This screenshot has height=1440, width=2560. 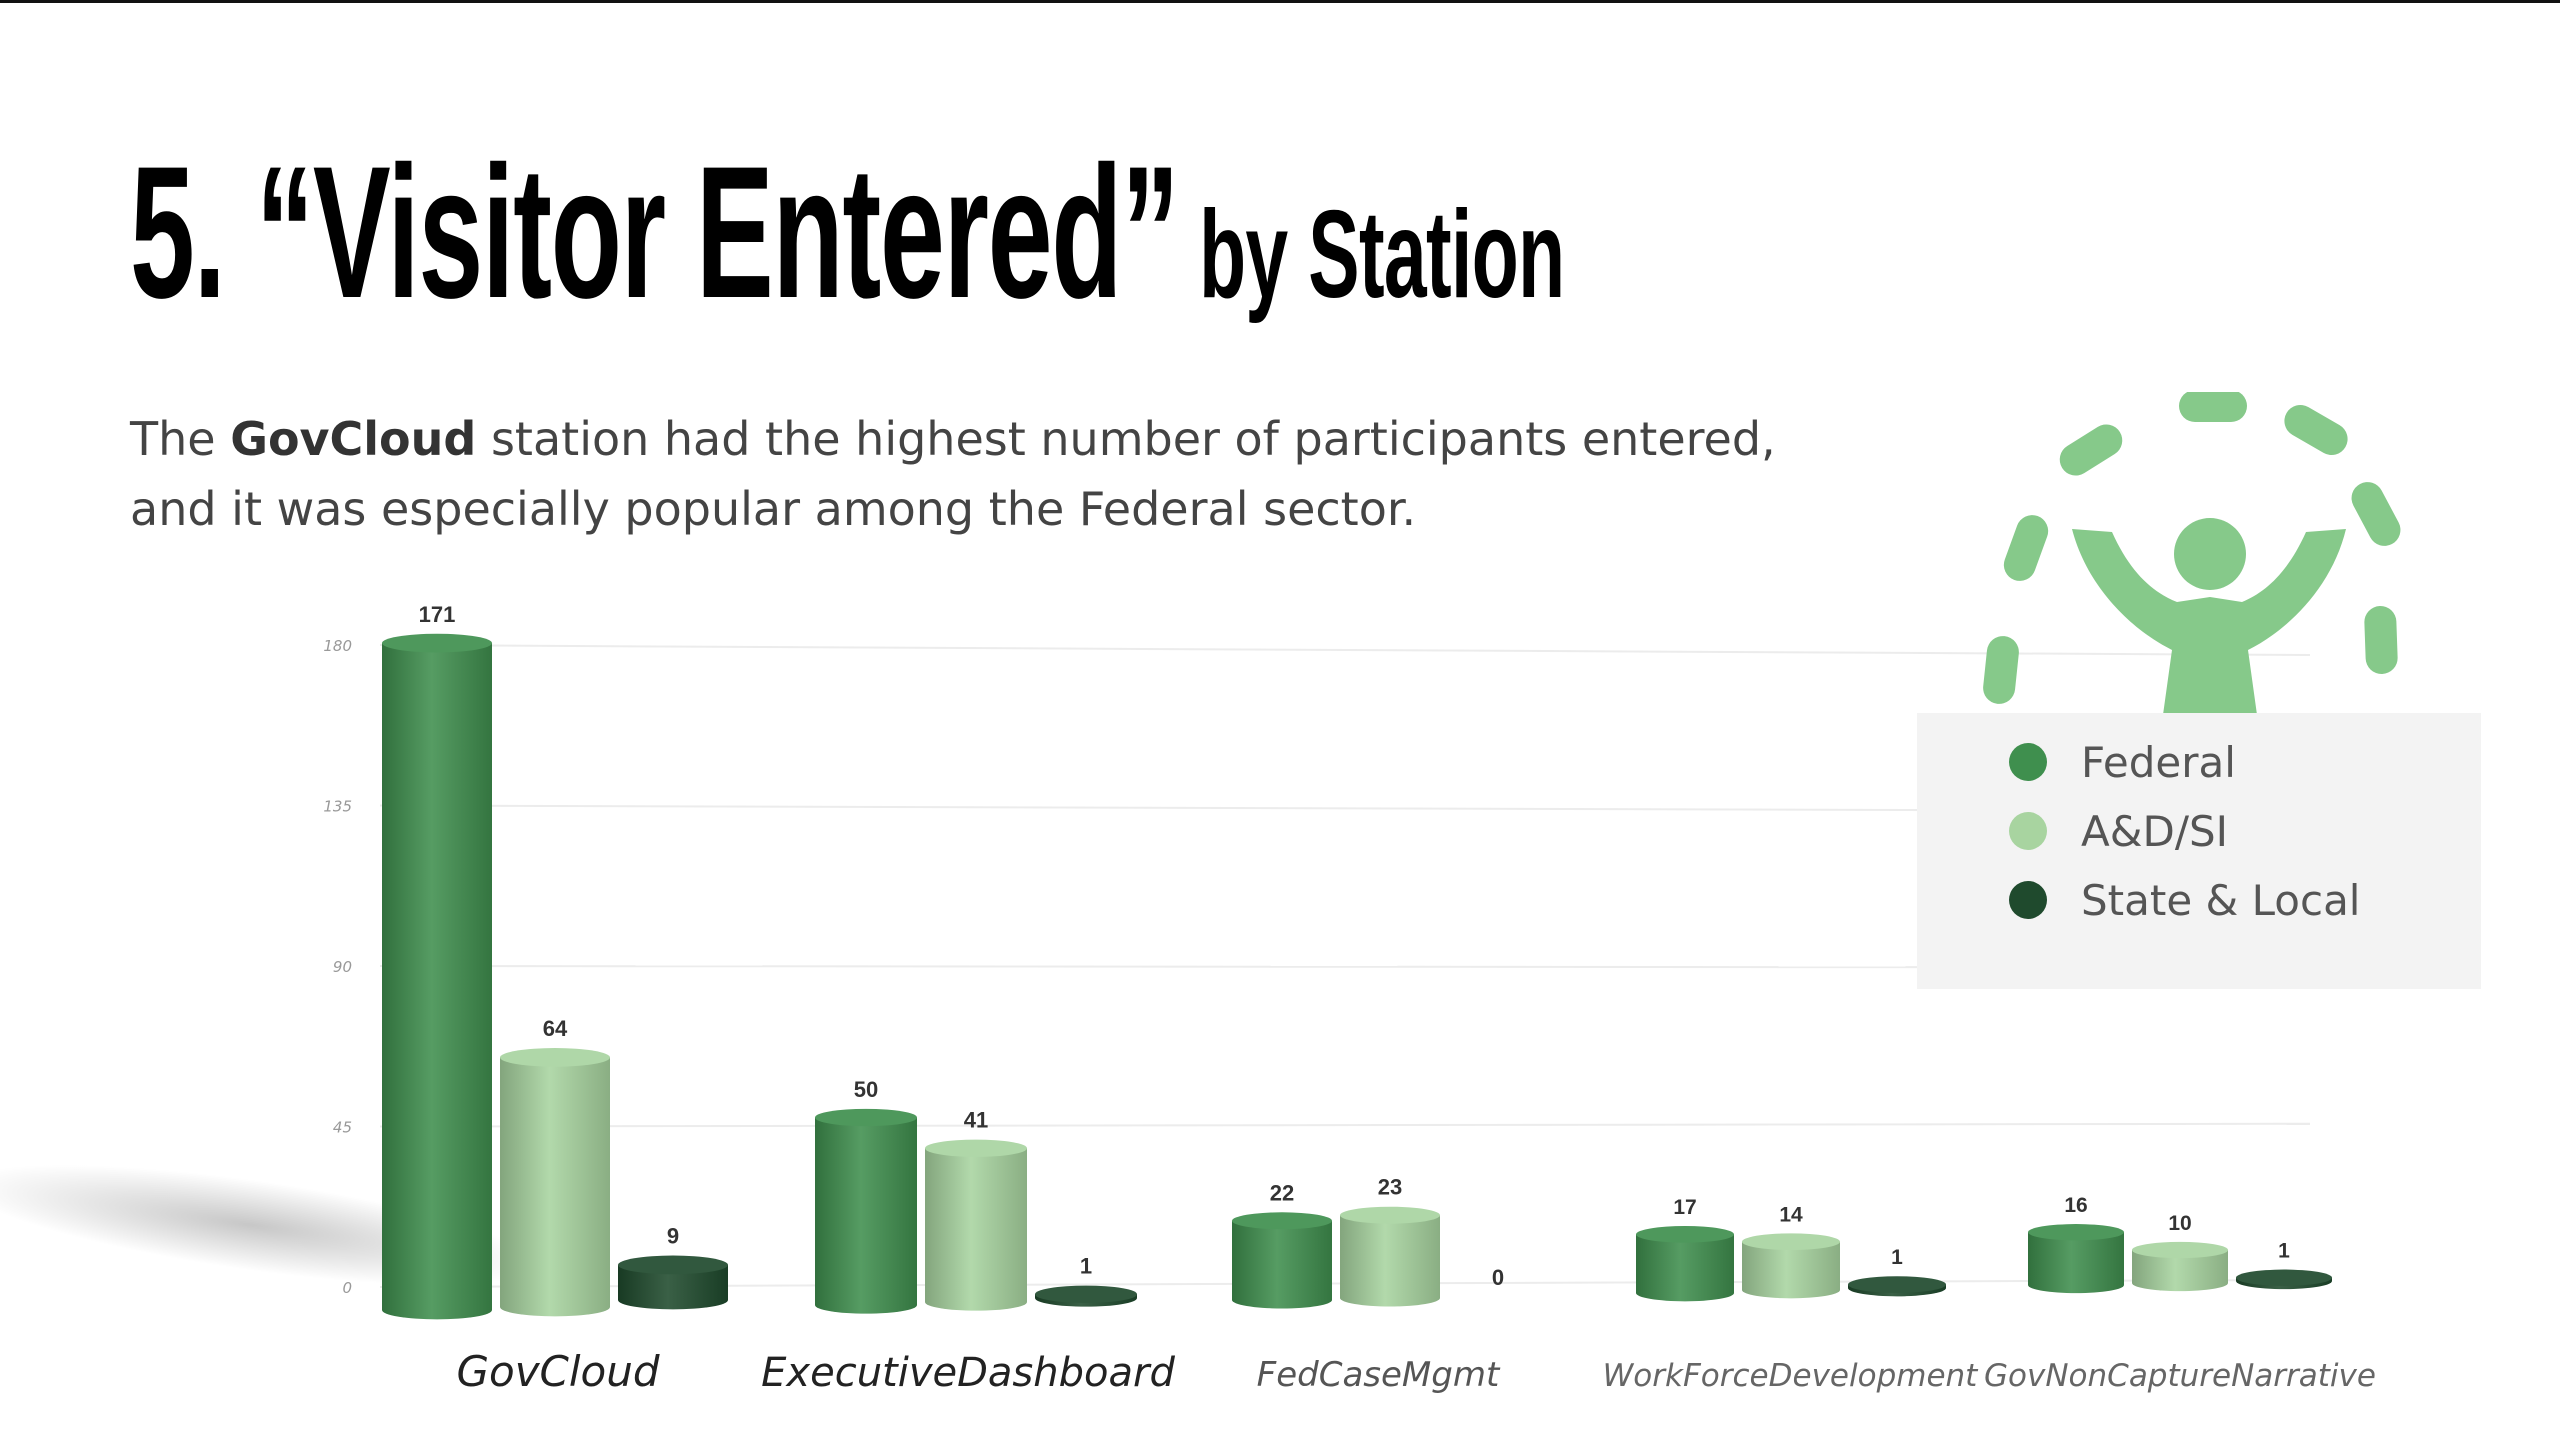 I want to click on data-label-gov-cloud-state-local: 9, so click(x=673, y=1236).